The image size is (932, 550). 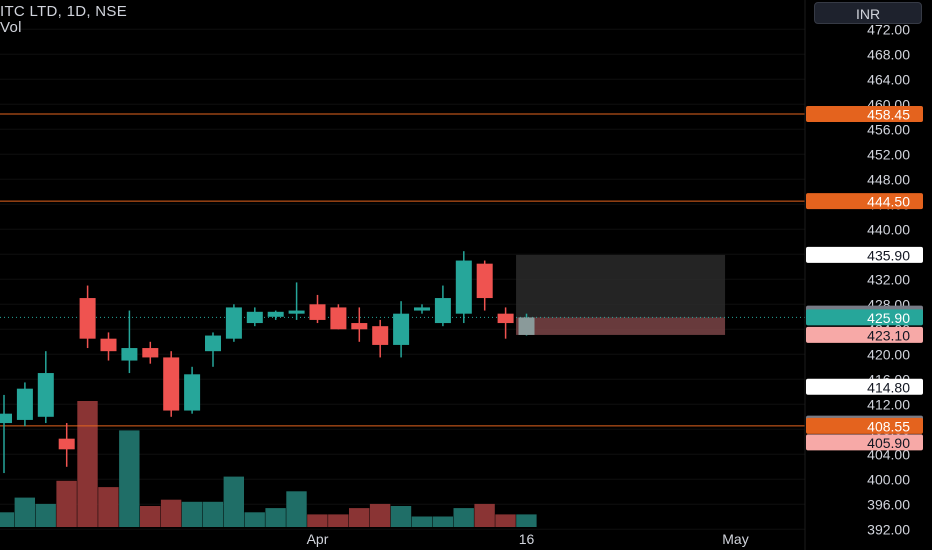 I want to click on currency-button: INR, so click(x=868, y=13).